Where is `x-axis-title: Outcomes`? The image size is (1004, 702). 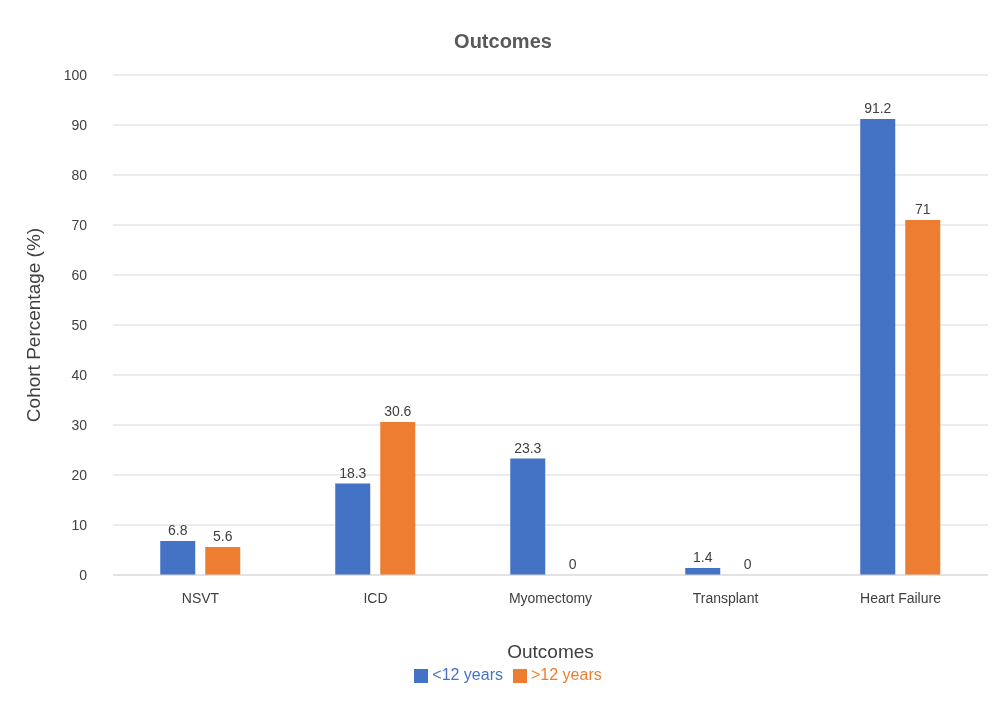
x-axis-title: Outcomes is located at coordinates (550, 651).